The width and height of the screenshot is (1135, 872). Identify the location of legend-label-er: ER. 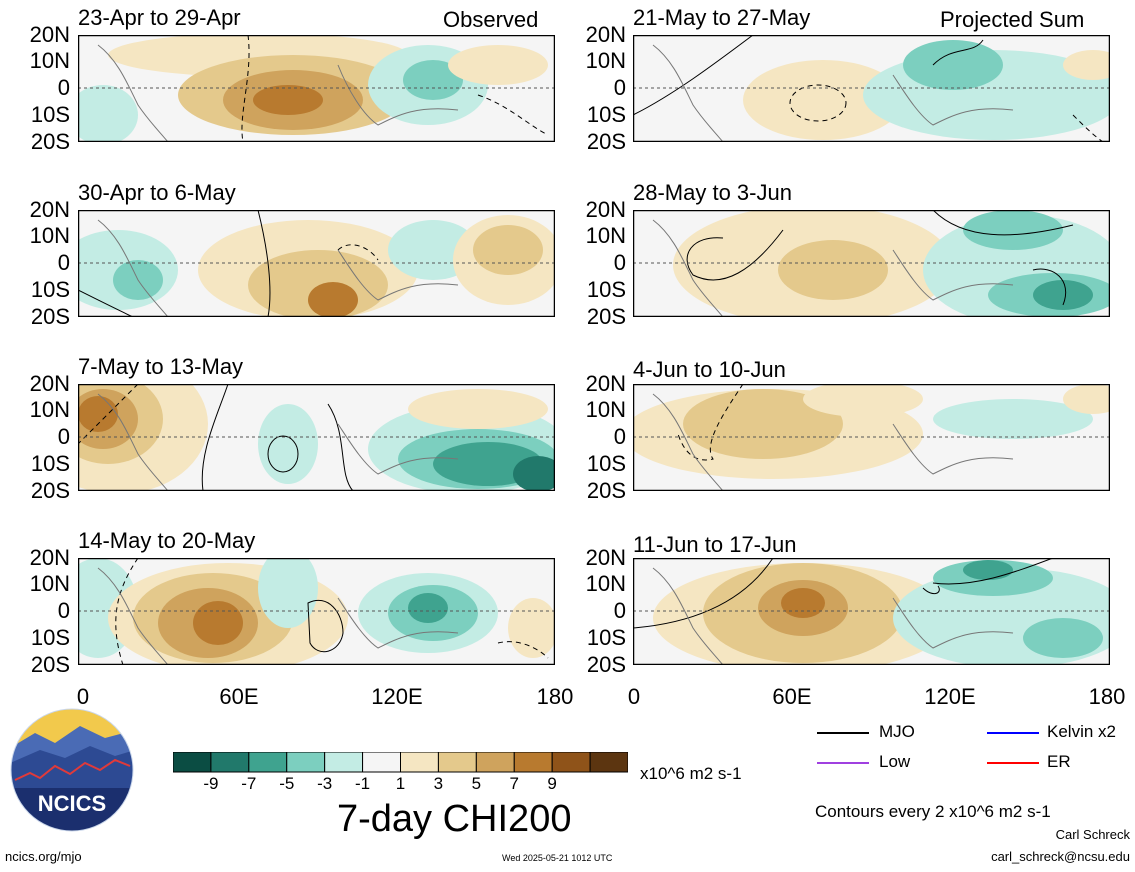
(1059, 761).